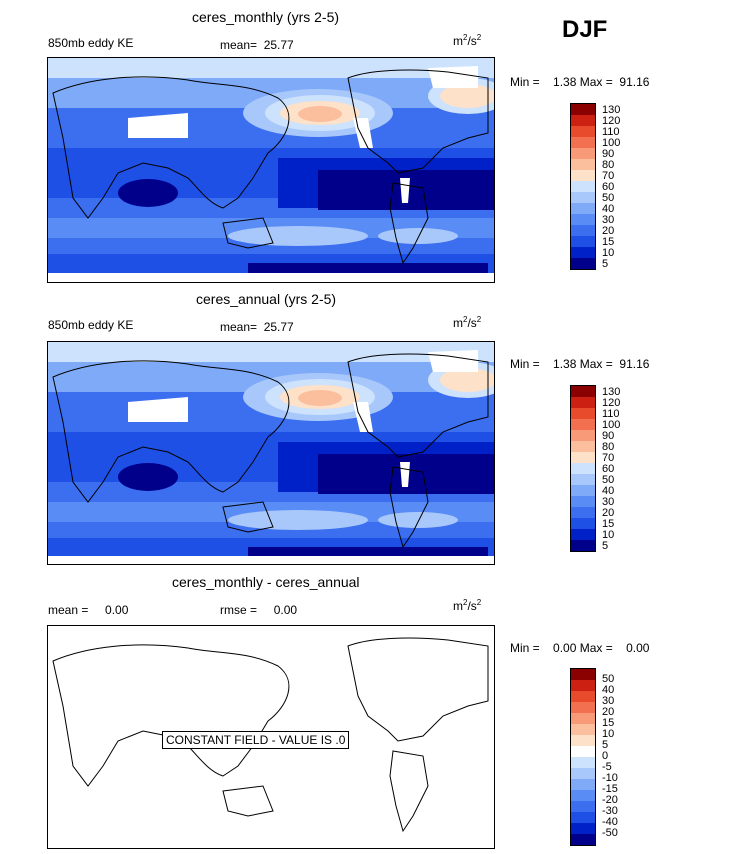 This screenshot has height=854, width=733. Describe the element at coordinates (259, 610) in the screenshot. I see `panel3-rmse: rmse = 0.00` at that location.